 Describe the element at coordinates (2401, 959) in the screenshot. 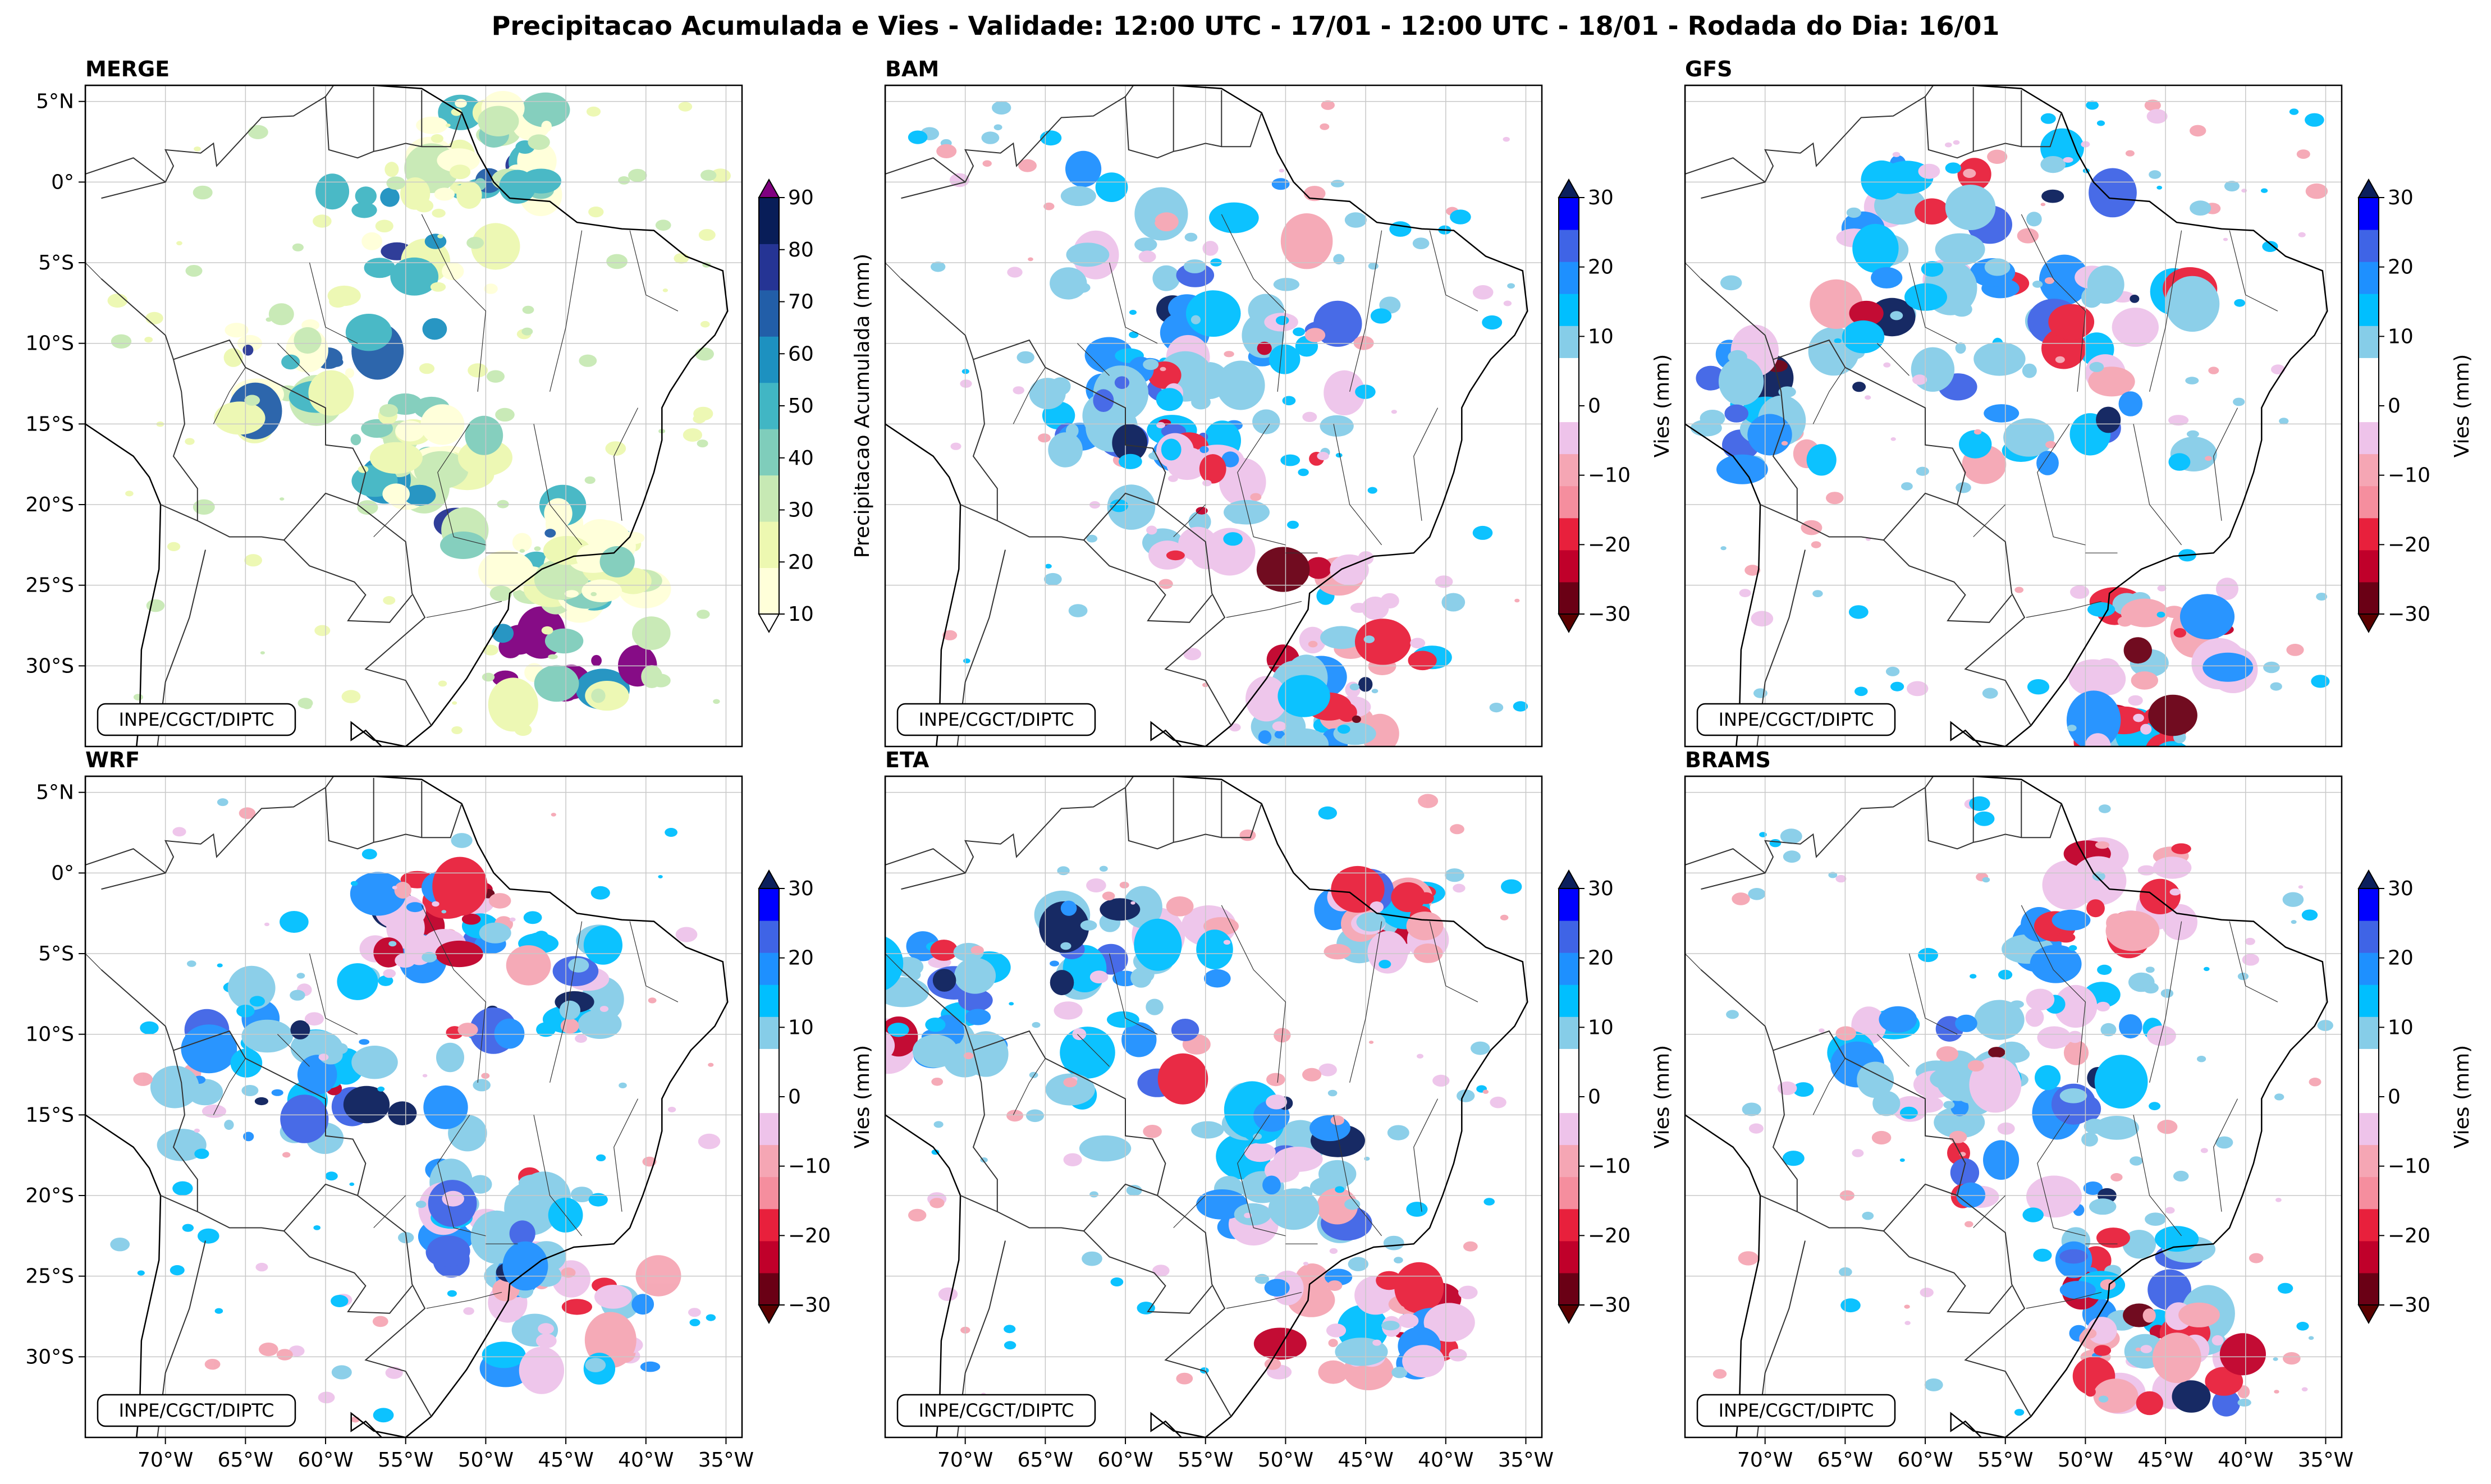

I see `colorbar-tick-label: 20` at that location.